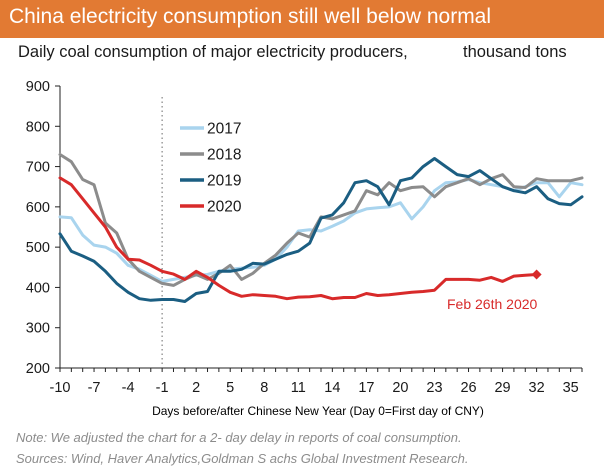  What do you see at coordinates (162, 388) in the screenshot?
I see `x-tick-label: -1` at bounding box center [162, 388].